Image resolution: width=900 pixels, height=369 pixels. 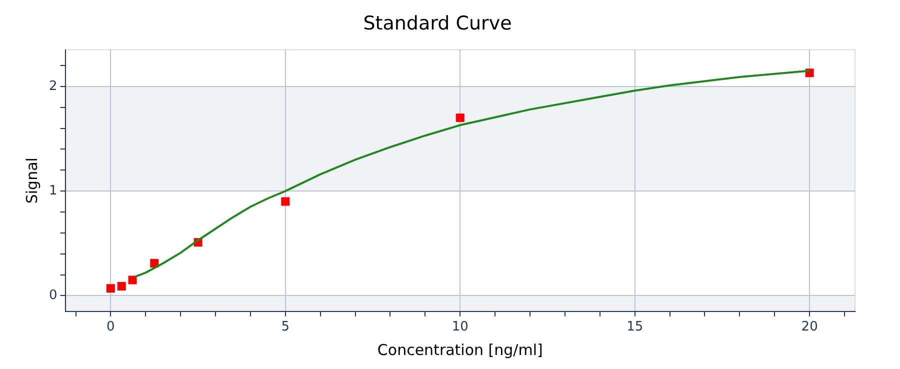 I want to click on y-tick-label: 1, so click(x=53, y=190).